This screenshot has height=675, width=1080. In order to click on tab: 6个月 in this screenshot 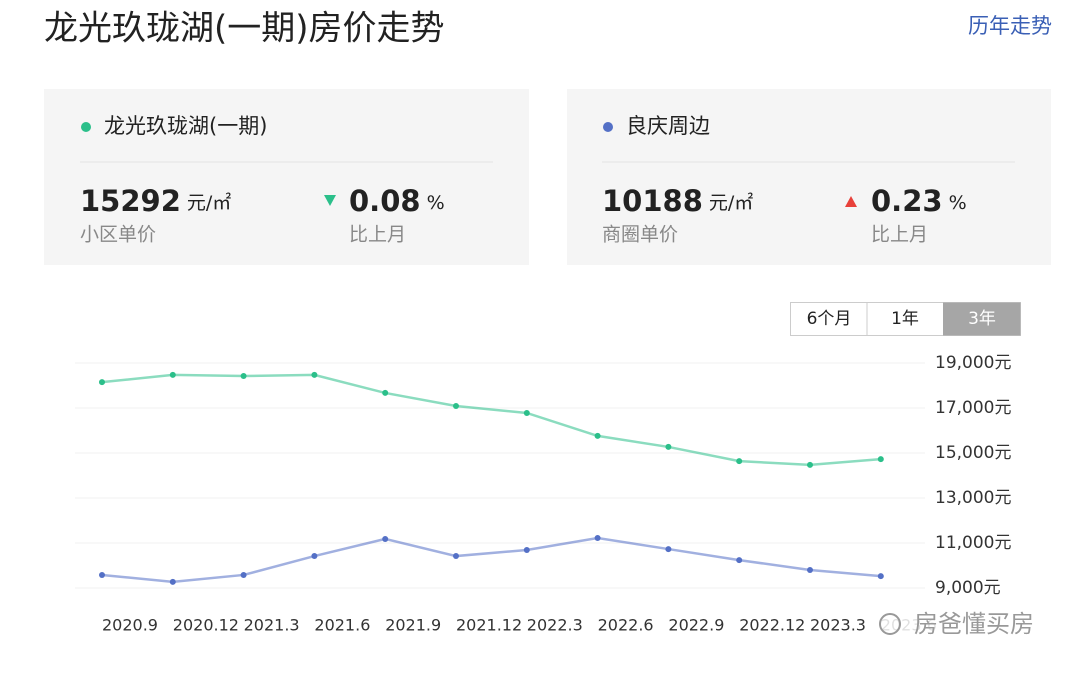, I will do `click(829, 319)`.